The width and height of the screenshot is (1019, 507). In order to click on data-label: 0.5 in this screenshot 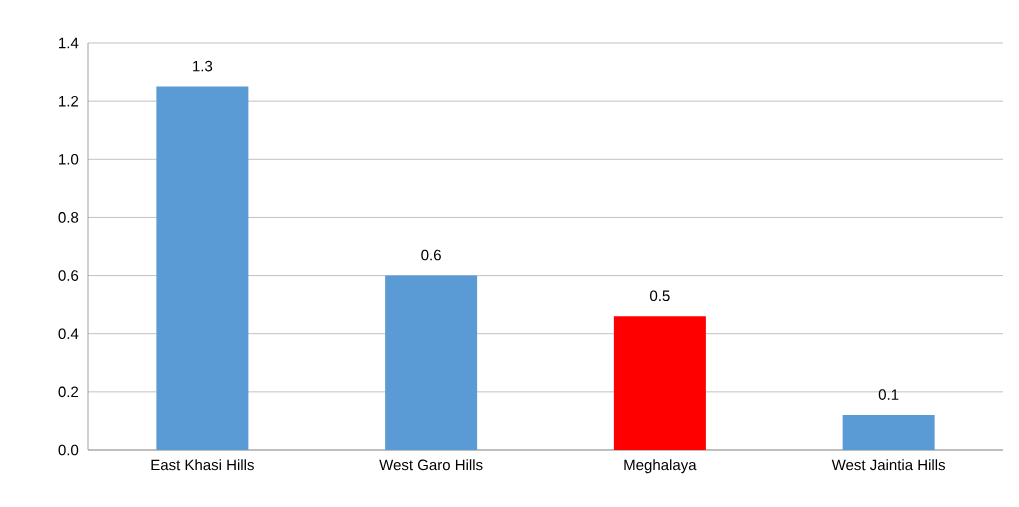, I will do `click(660, 296)`.